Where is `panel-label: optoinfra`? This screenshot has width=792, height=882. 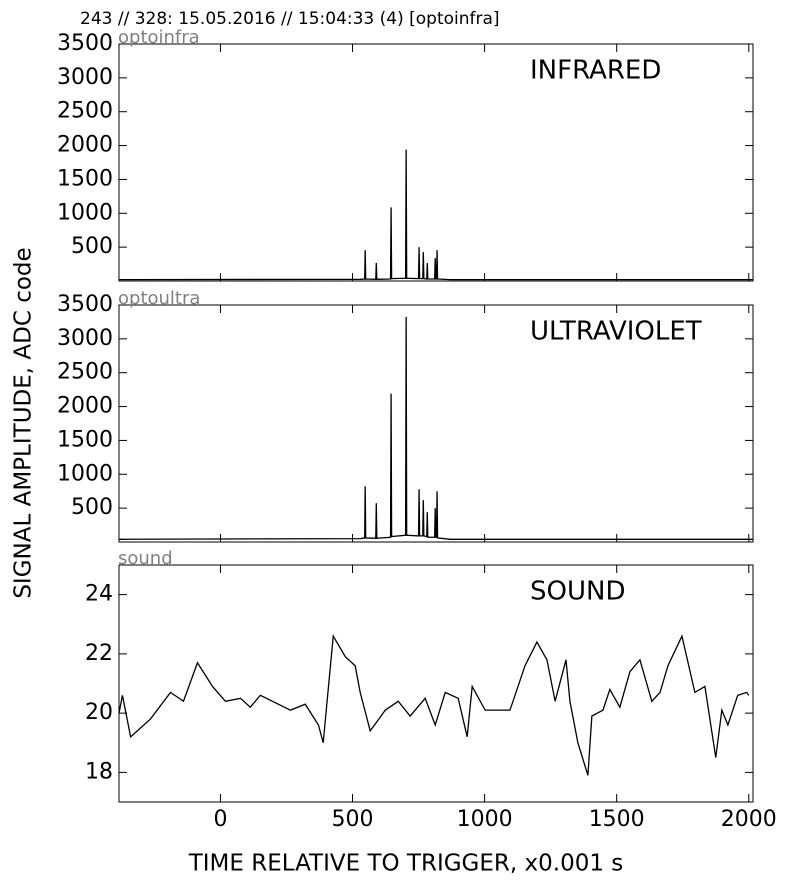 panel-label: optoinfra is located at coordinates (159, 37).